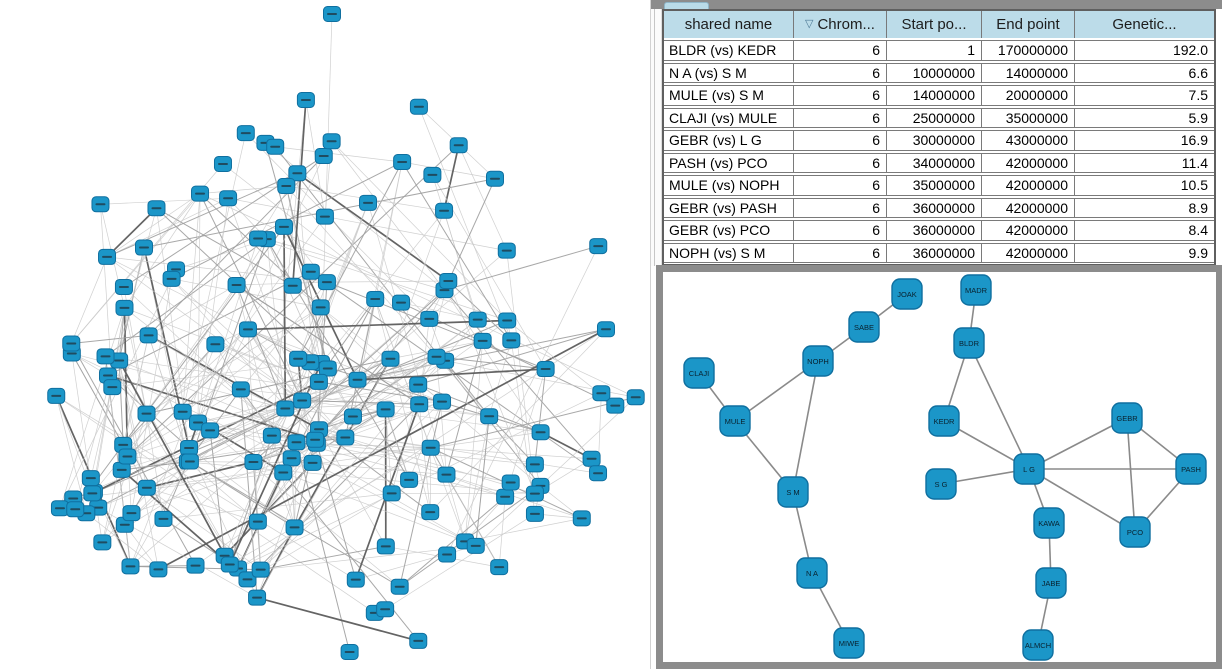 The height and width of the screenshot is (669, 1222). I want to click on network-edge-NOPH-S M, so click(805, 426).